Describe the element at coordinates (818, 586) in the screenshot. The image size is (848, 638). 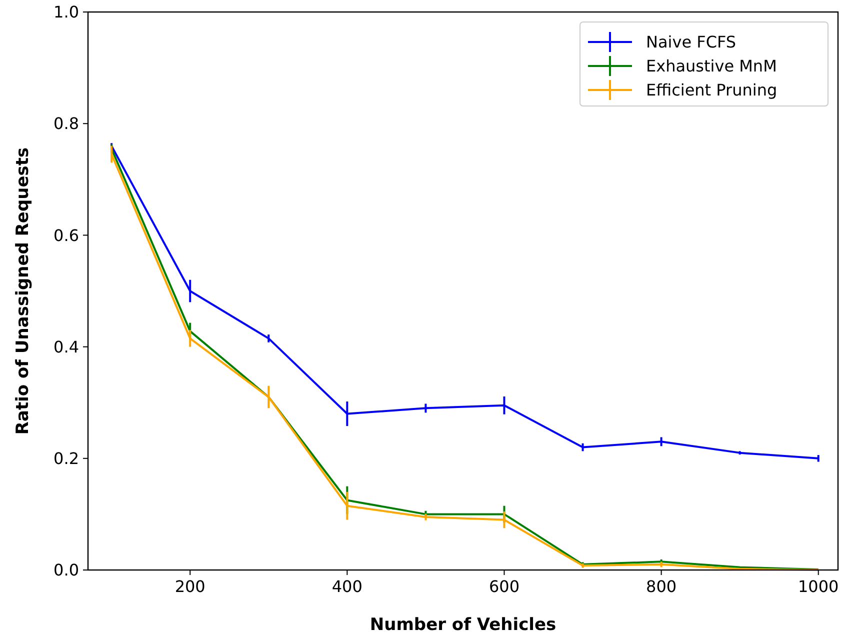
I see `x-tick-label: 1000` at that location.